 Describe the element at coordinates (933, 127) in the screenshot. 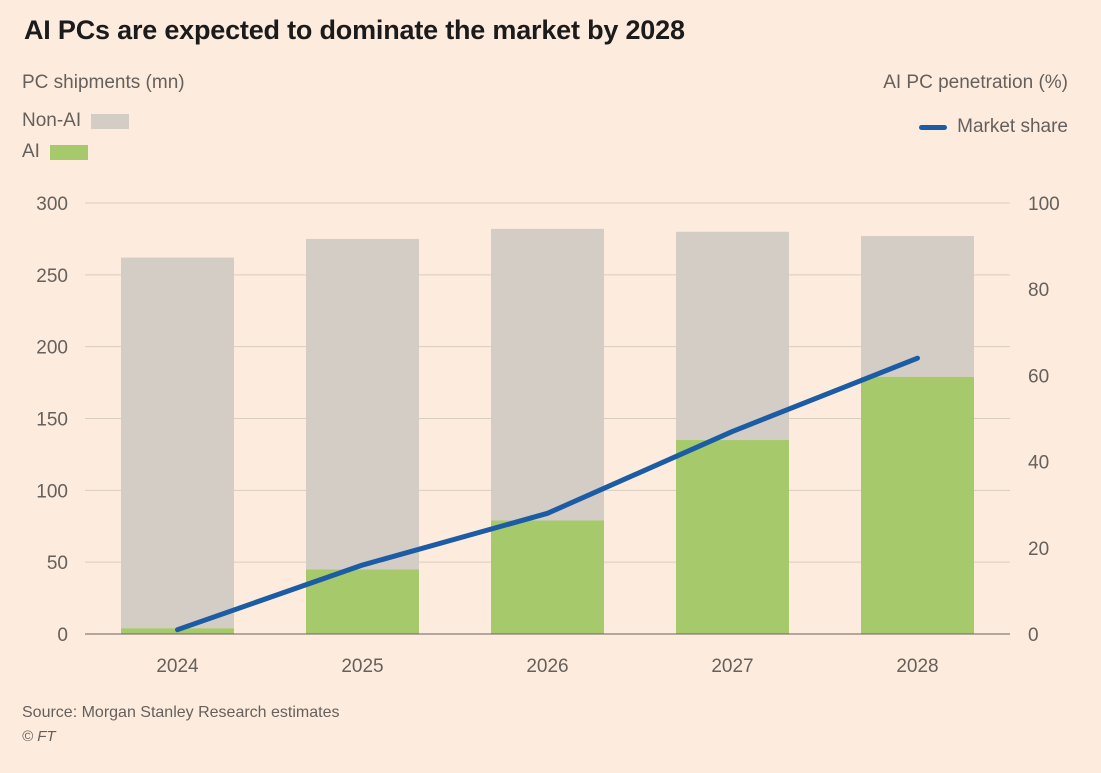

I see `market-share-line-icon` at that location.